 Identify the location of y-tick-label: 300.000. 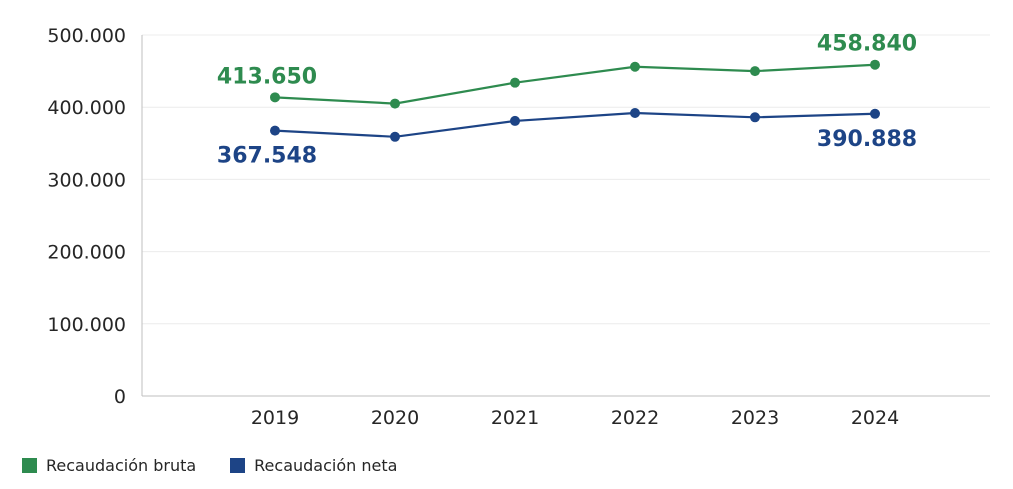
(86, 180).